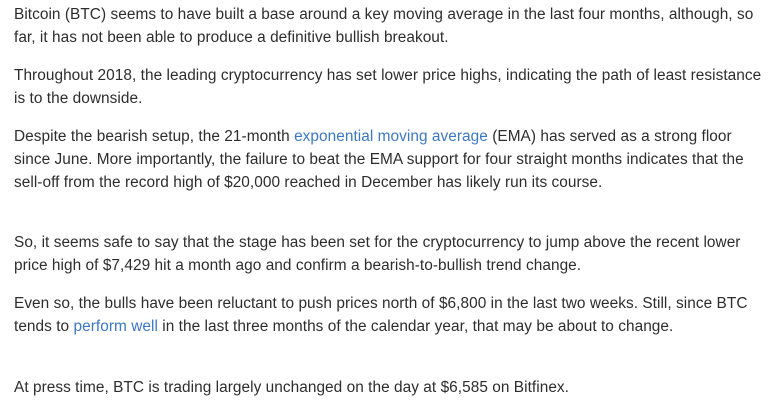  Describe the element at coordinates (391, 136) in the screenshot. I see `ema-link: exponential moving average` at that location.